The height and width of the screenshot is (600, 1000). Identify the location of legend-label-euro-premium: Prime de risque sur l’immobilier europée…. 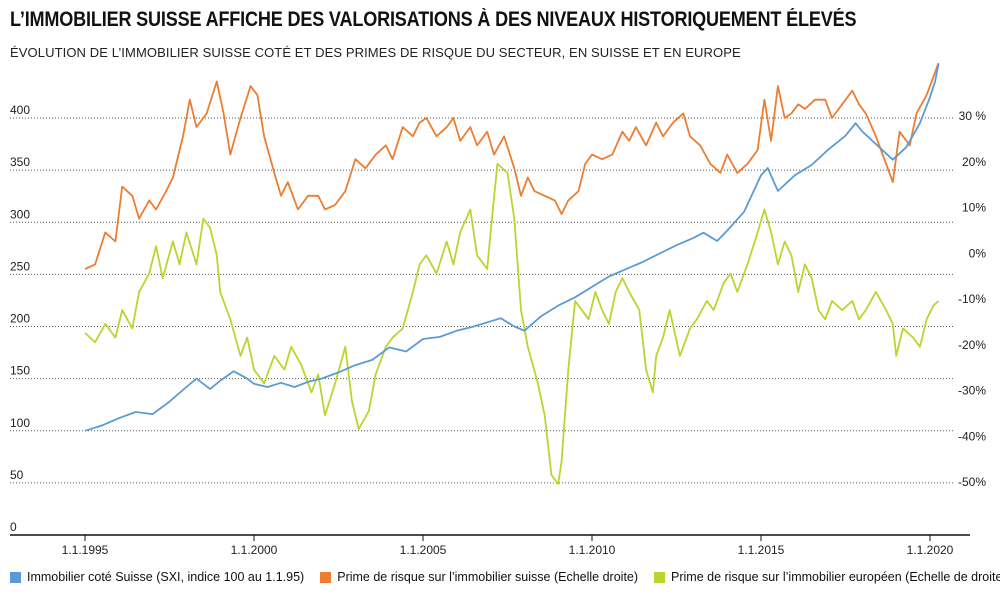
(835, 577).